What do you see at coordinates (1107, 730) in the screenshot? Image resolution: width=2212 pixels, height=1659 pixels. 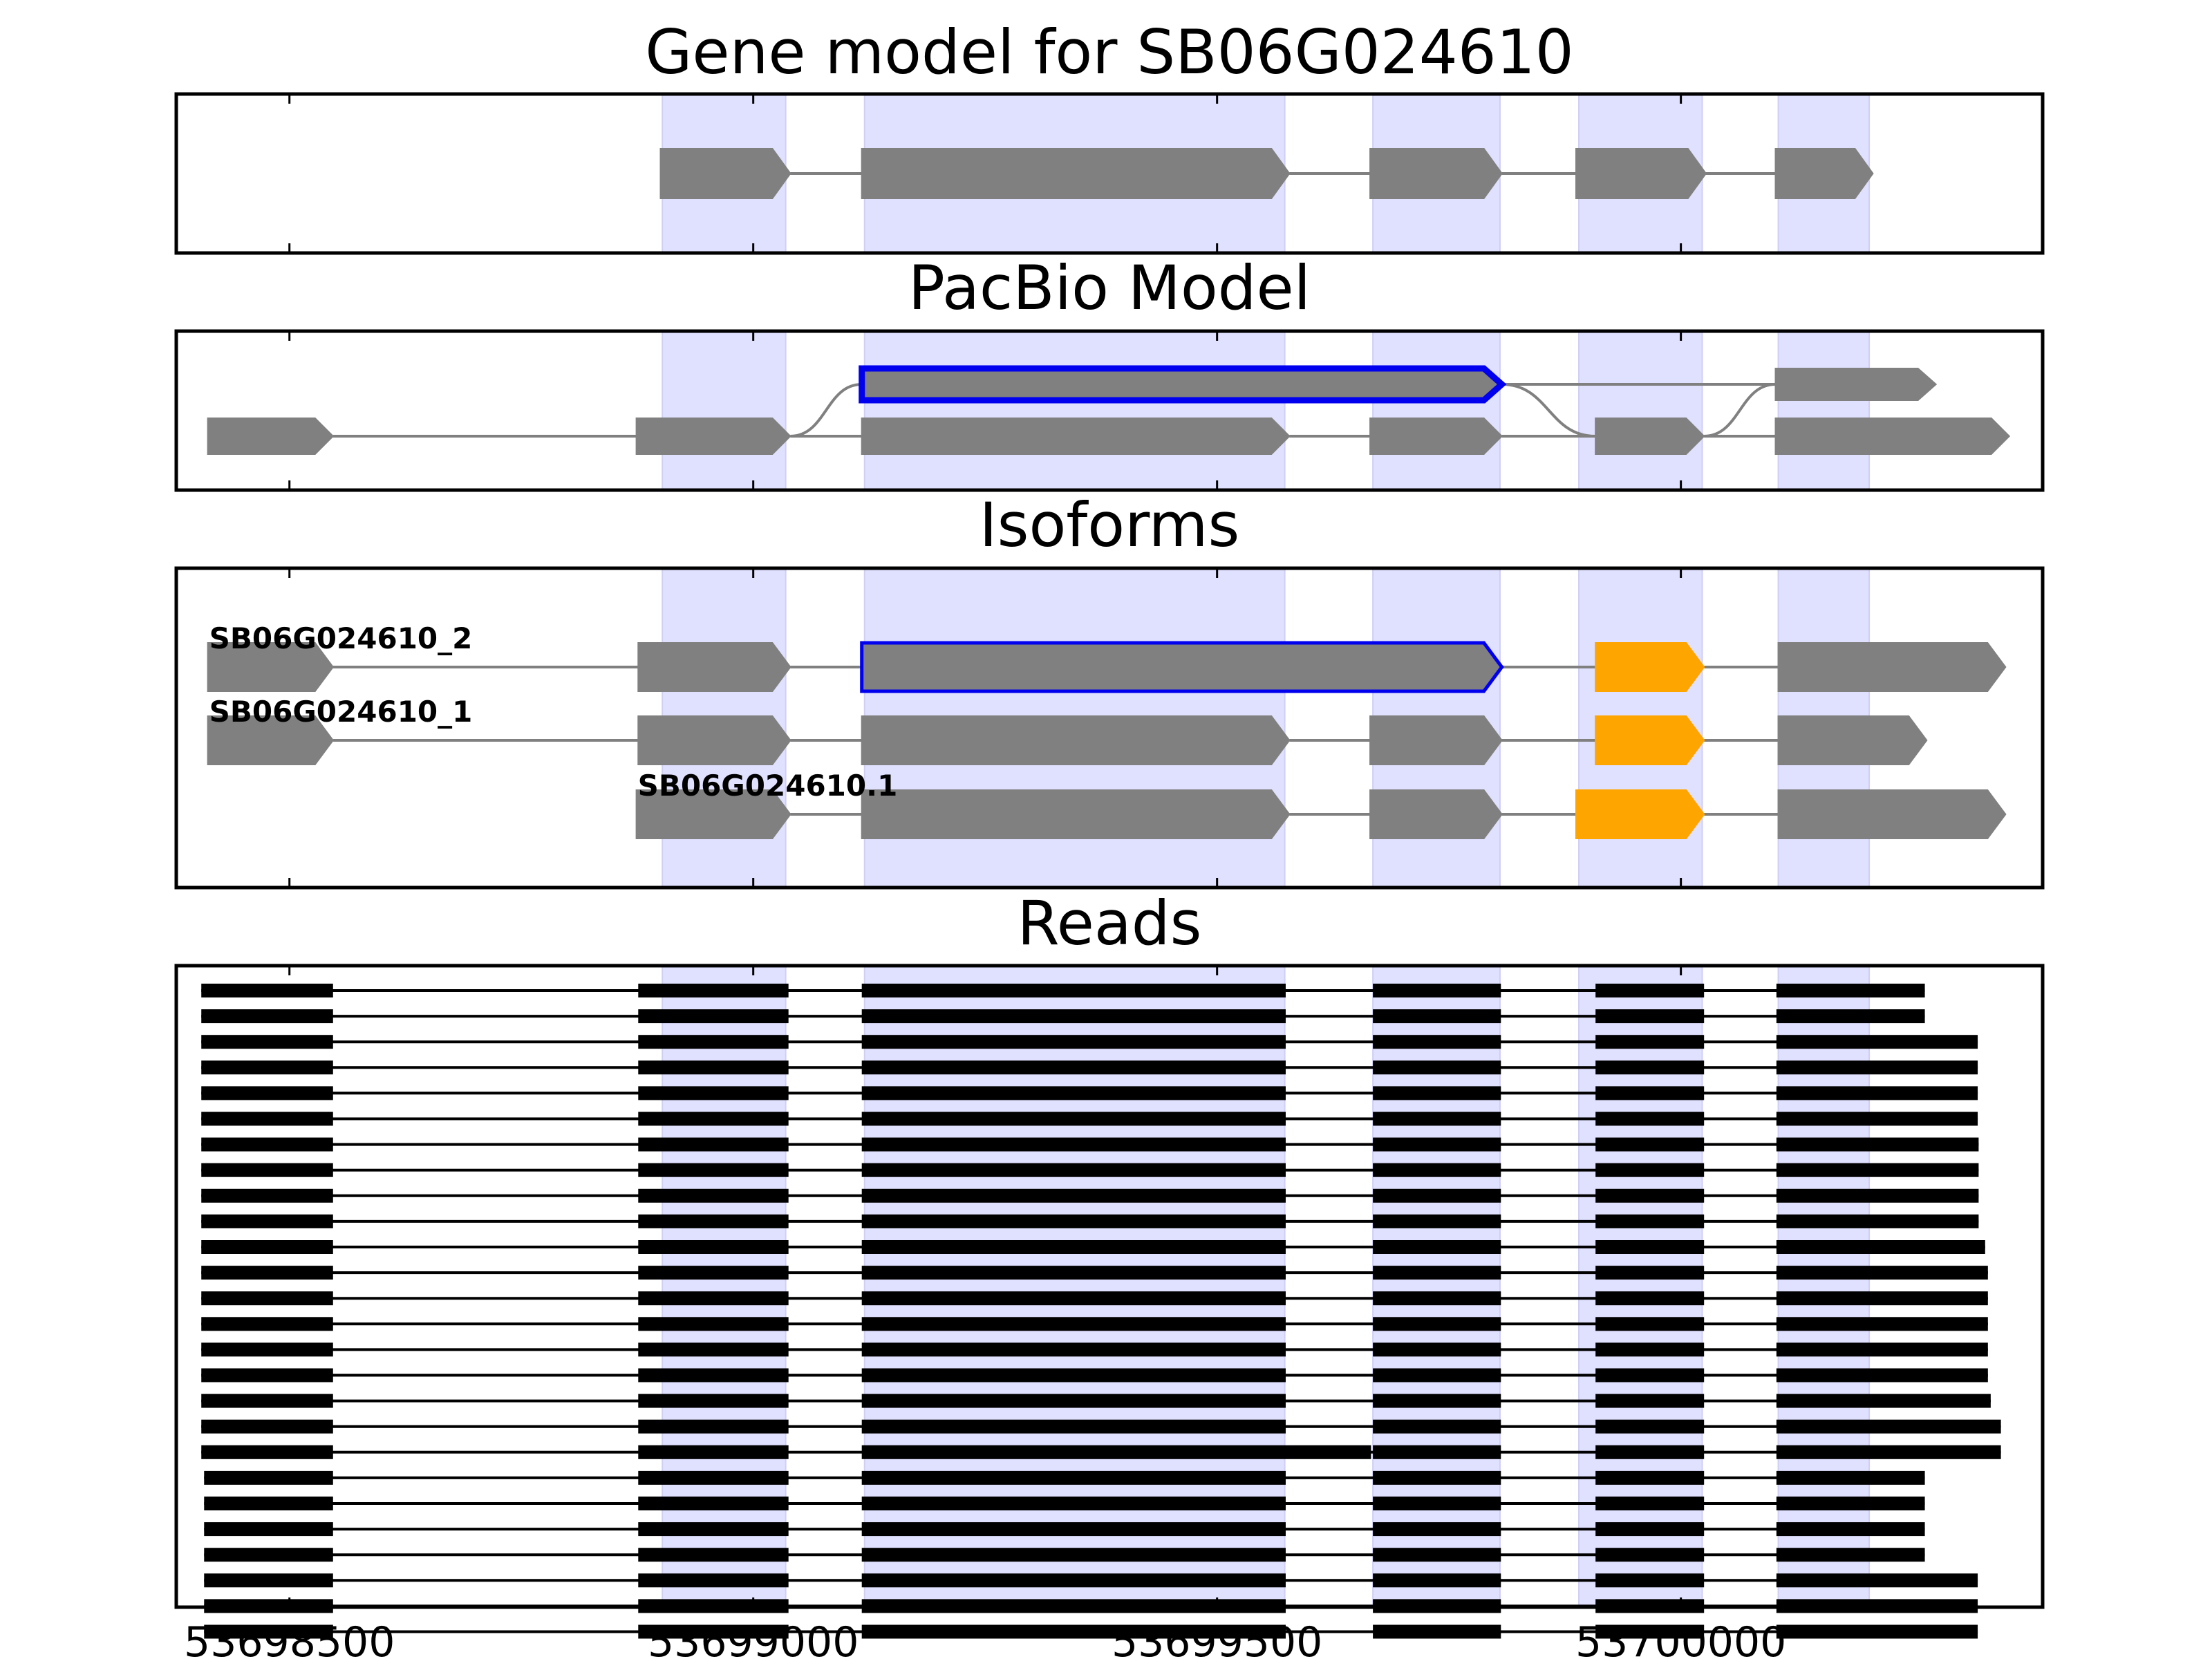 I see `isoforms-tracks: SB06G024610_2 SB06G024610_1 SB06G024610.1` at bounding box center [1107, 730].